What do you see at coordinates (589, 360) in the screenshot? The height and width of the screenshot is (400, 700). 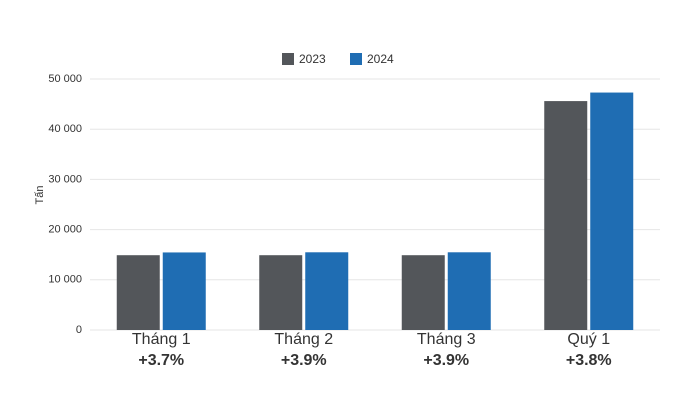 I see `annotation: +3.8%` at bounding box center [589, 360].